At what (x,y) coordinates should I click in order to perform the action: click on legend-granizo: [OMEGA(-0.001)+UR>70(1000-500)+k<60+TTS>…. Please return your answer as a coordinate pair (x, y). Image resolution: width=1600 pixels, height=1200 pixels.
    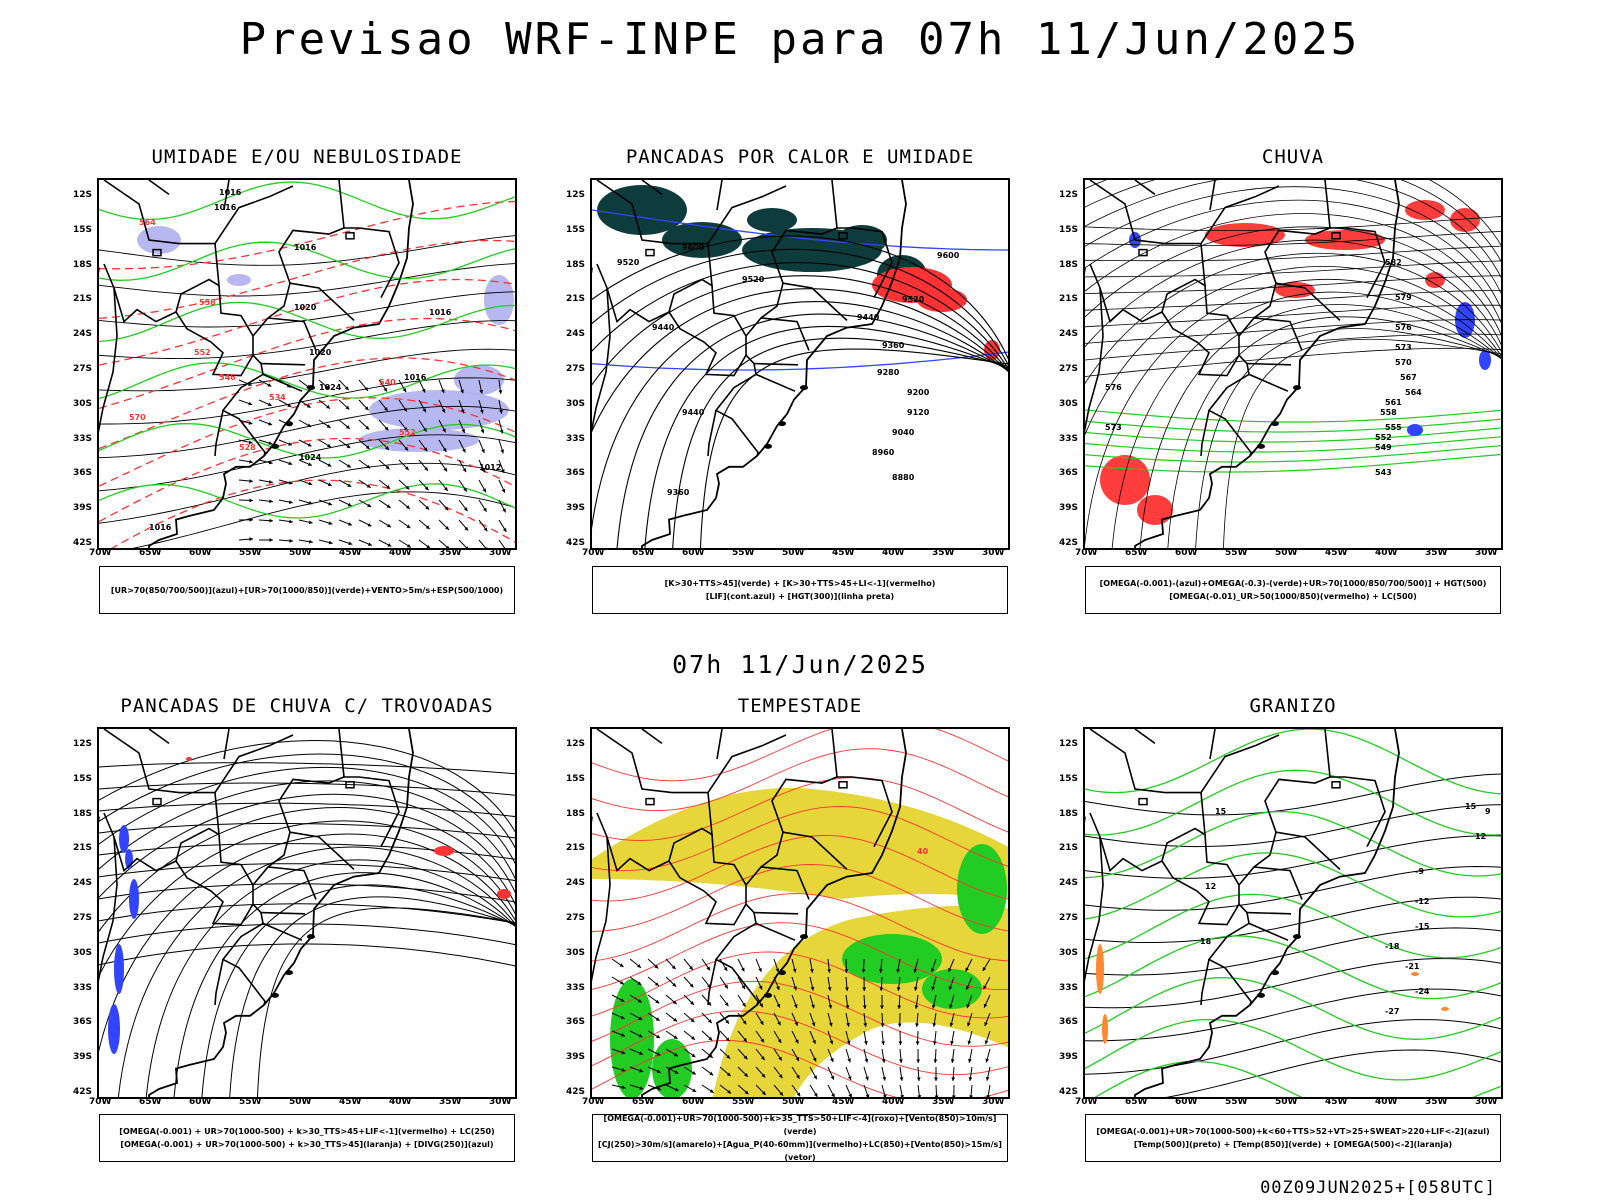
    Looking at the image, I should click on (1293, 1138).